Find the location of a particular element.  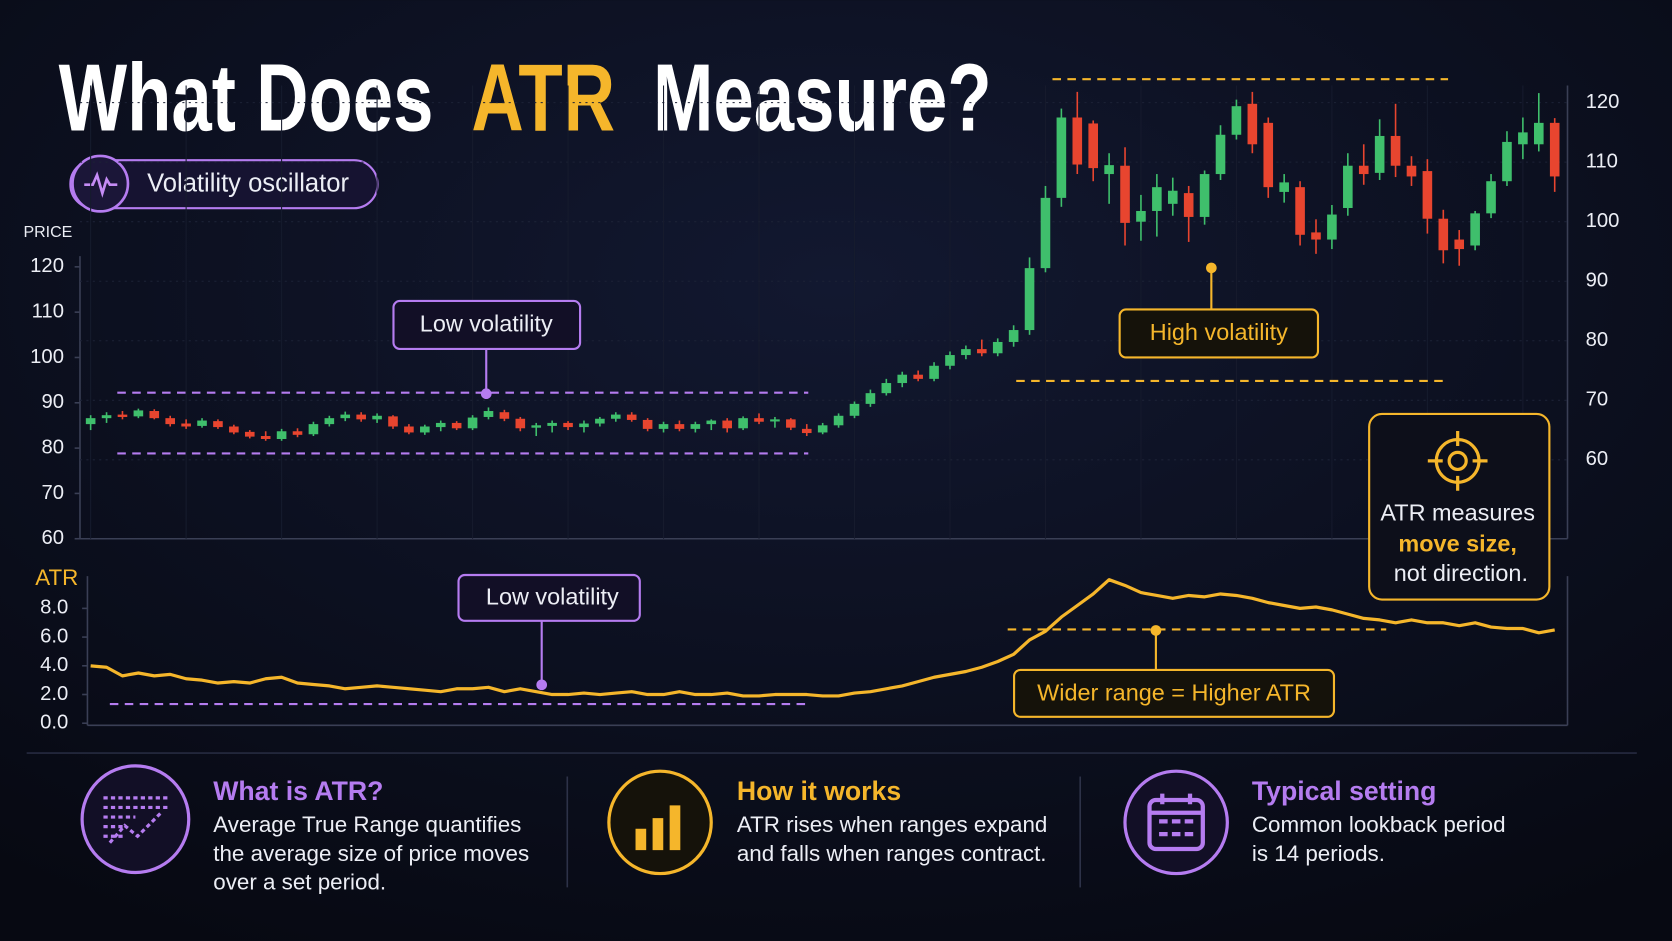

y2-tick-label: 100 is located at coordinates (1603, 221).